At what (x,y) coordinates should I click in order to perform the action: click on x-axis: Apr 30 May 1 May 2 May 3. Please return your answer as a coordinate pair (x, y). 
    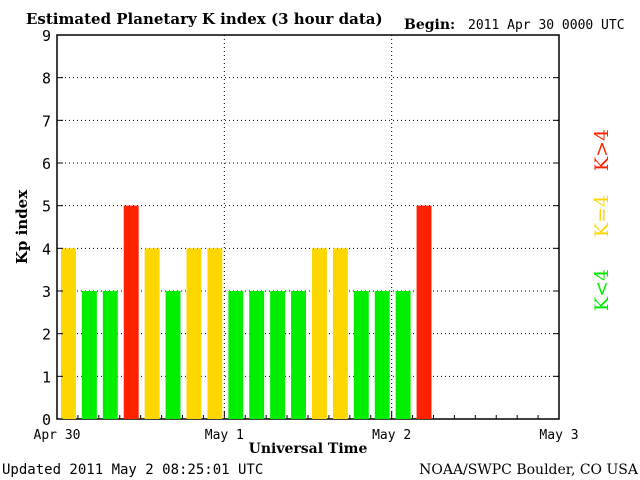
    Looking at the image, I should click on (306, 427).